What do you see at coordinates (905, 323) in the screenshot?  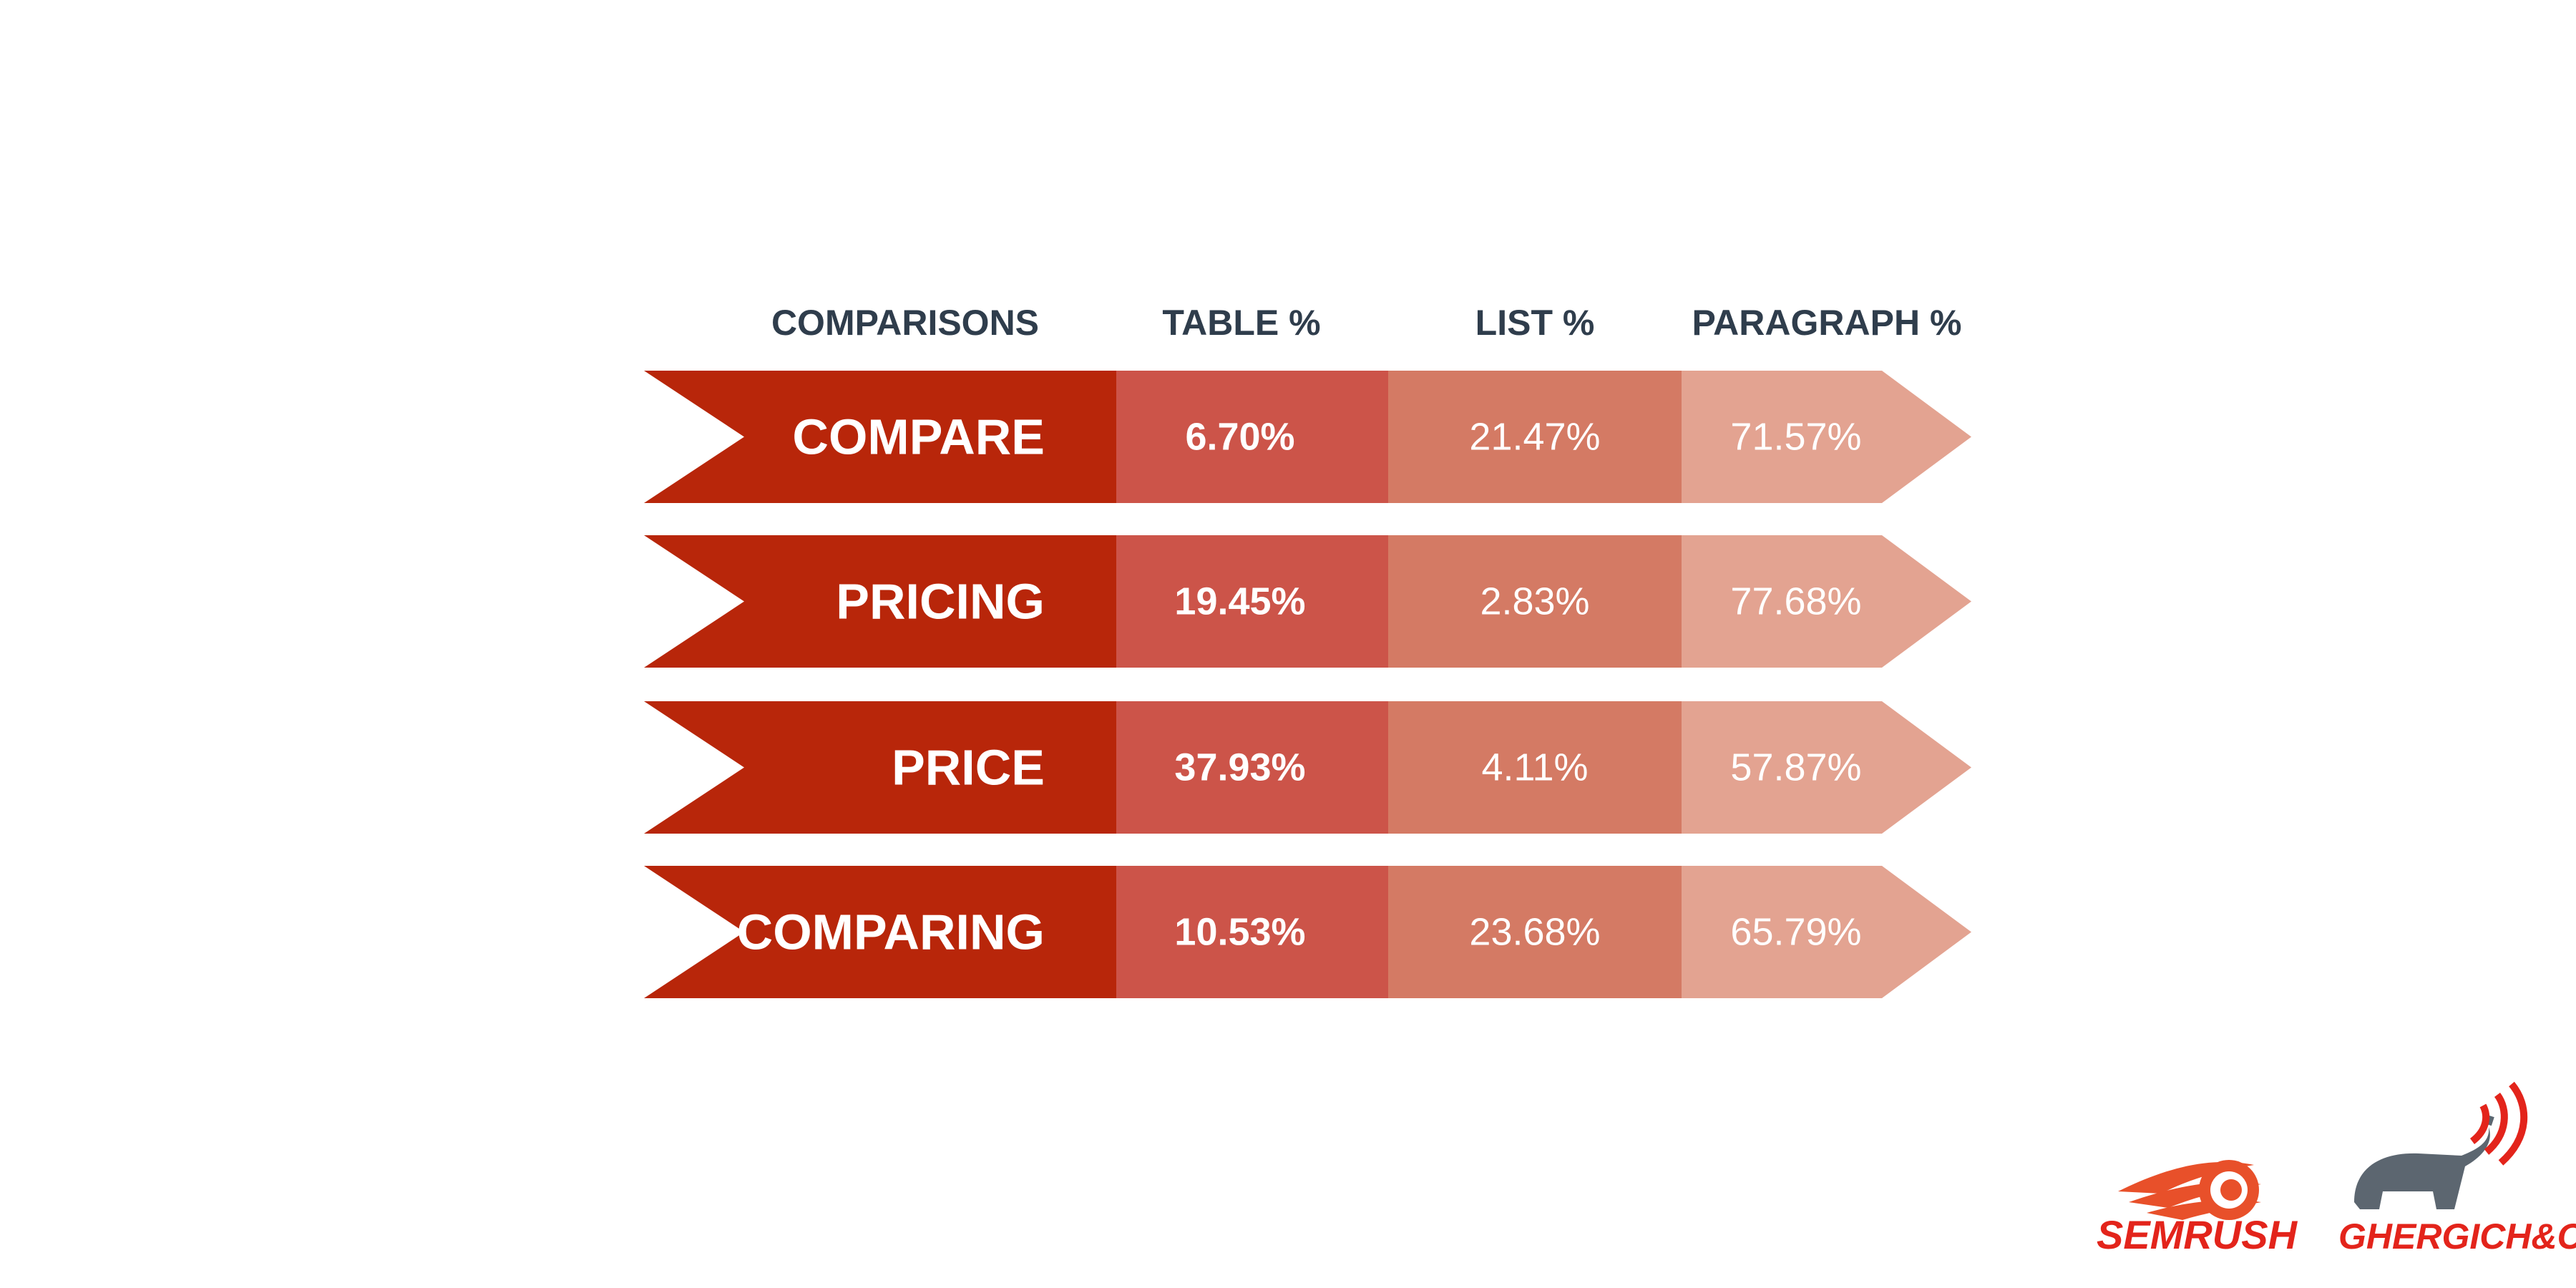 I see `column-header-1: COMPARISONS` at bounding box center [905, 323].